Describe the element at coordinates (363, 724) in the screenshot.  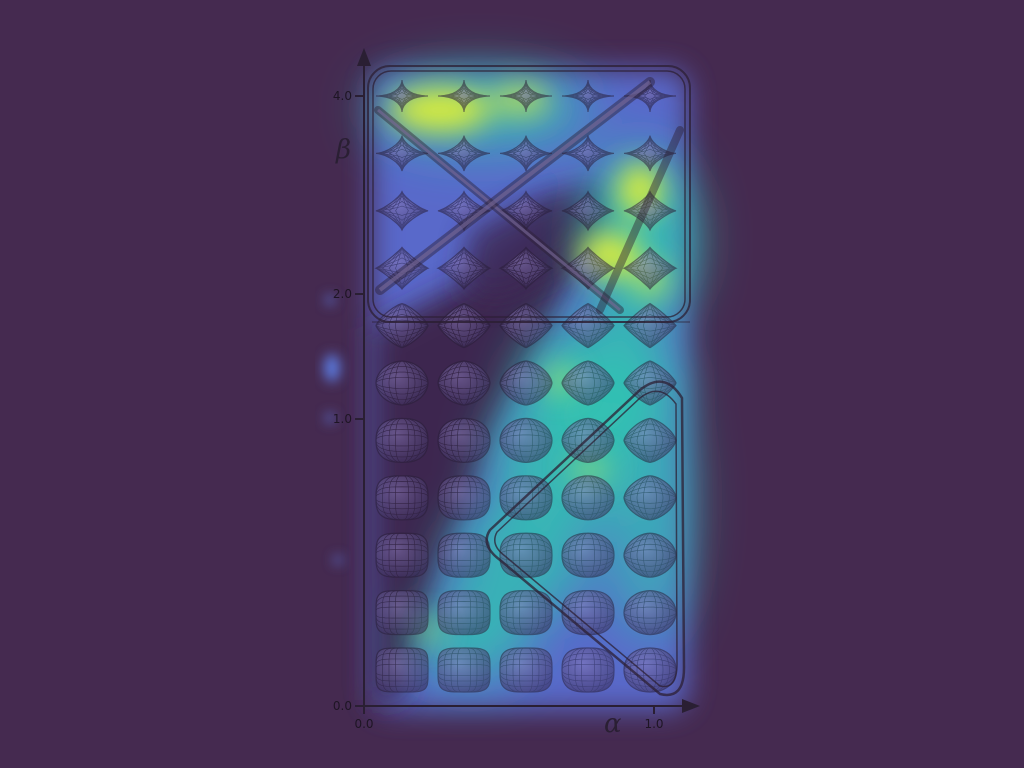
I see `x-tick-label-0: 0.0` at that location.